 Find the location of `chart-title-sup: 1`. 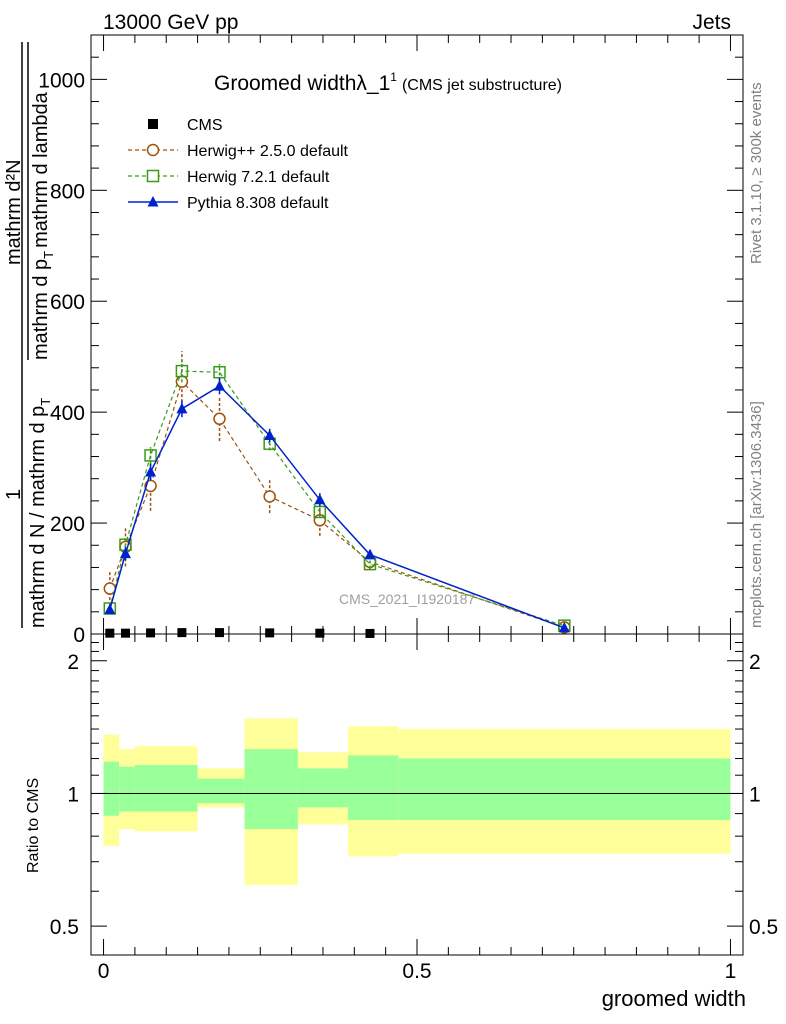

chart-title-sup: 1 is located at coordinates (393, 77).